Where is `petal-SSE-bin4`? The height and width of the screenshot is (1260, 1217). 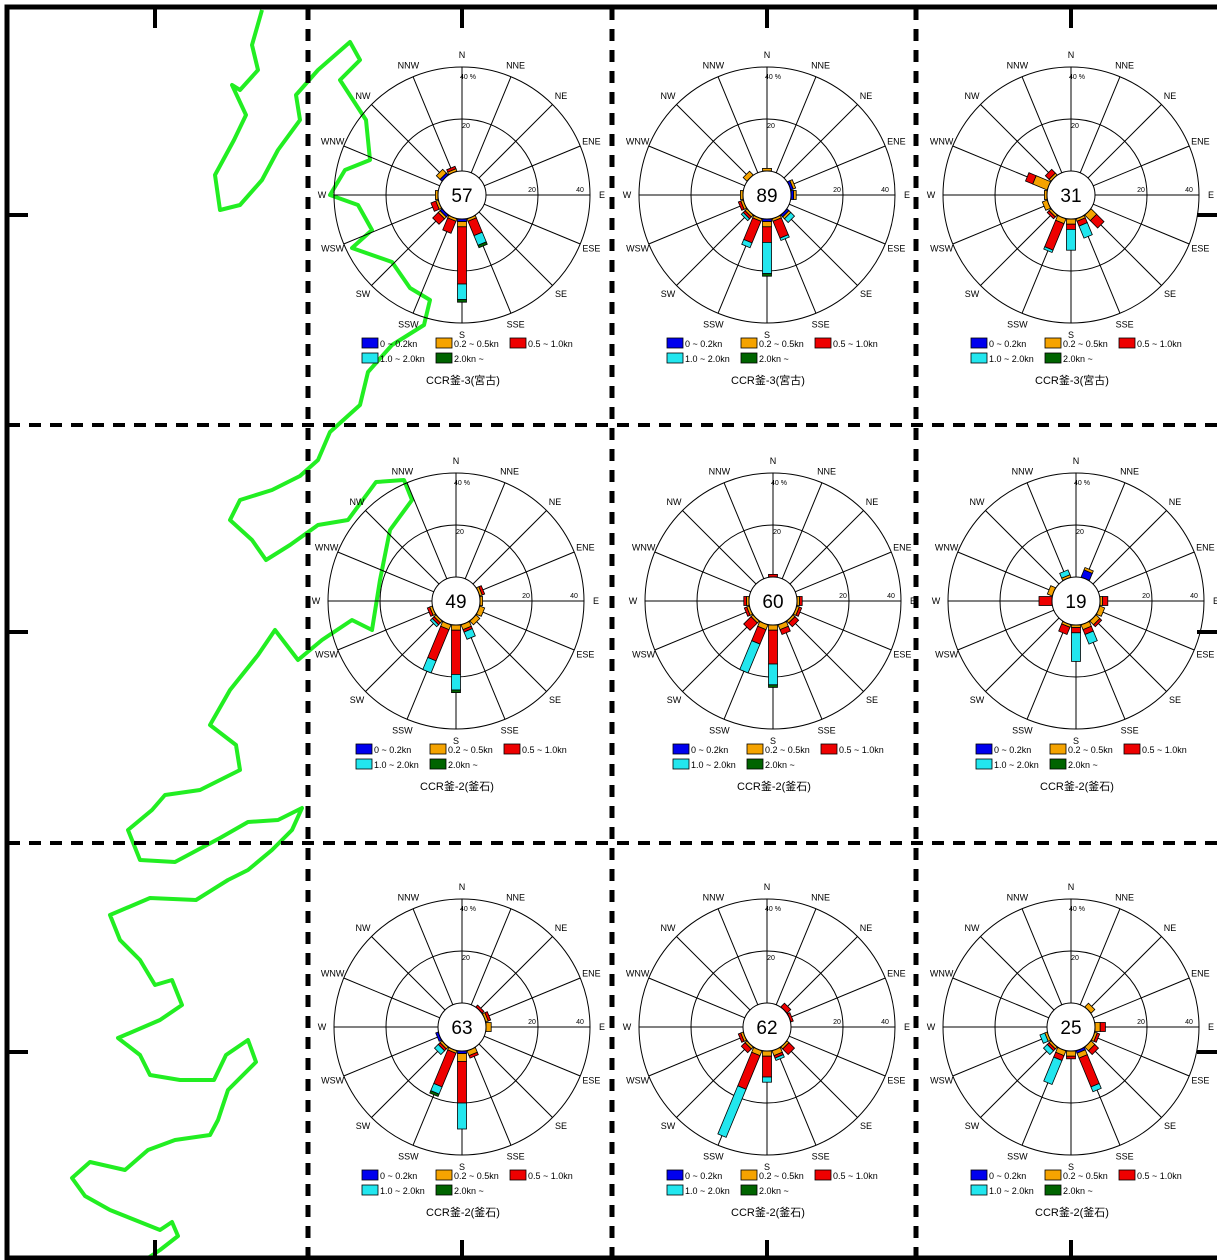 petal-SSE-bin4 is located at coordinates (1085, 230).